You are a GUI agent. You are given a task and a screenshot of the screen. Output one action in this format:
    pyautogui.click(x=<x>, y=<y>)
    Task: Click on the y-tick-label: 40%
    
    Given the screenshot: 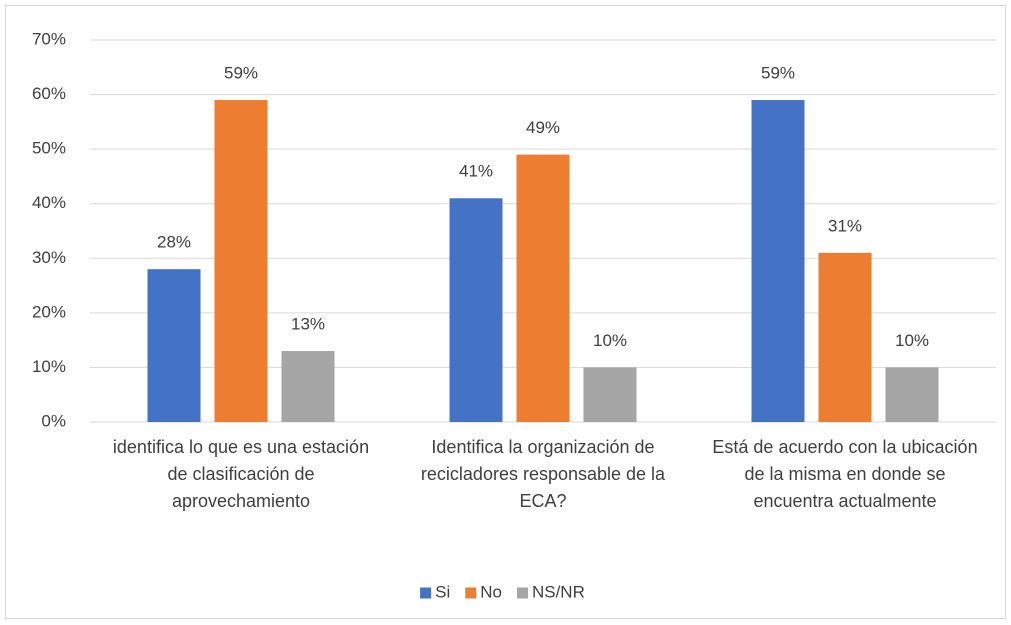 What is the action you would take?
    pyautogui.click(x=49, y=202)
    